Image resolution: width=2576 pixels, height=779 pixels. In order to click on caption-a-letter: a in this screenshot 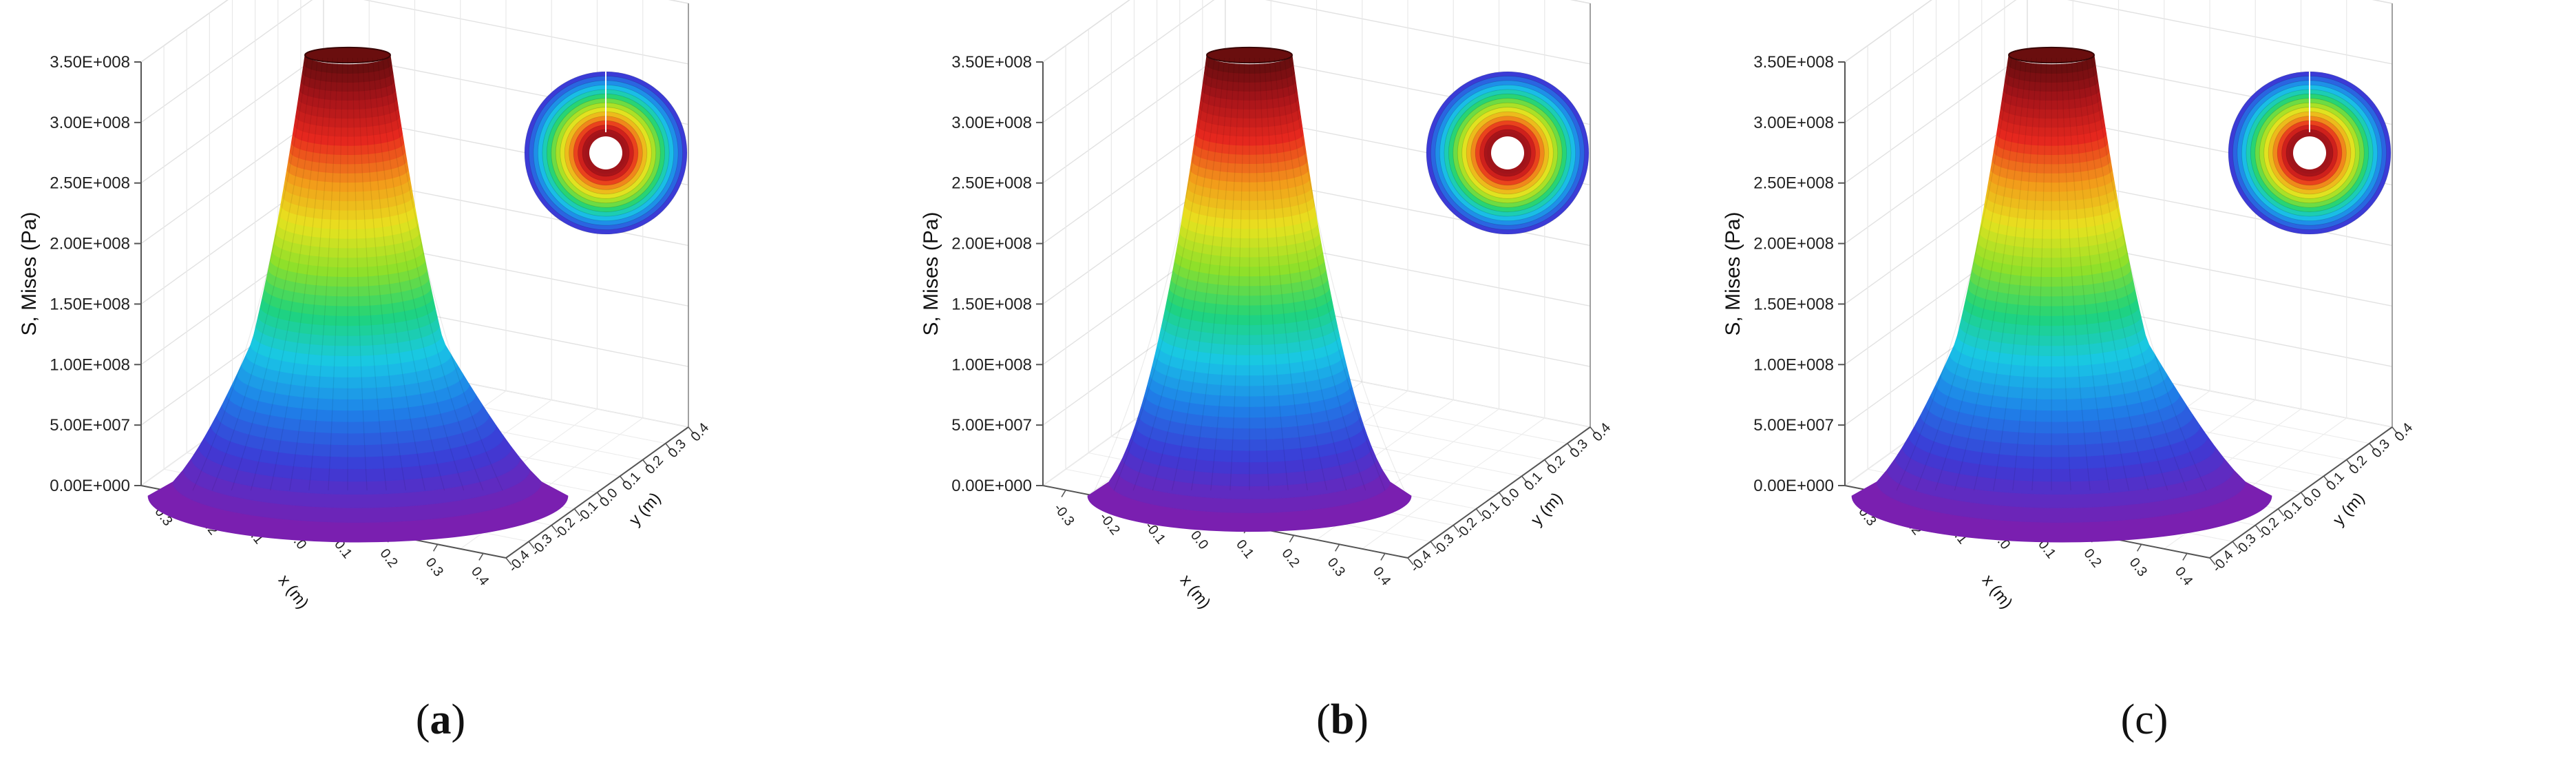, I will do `click(441, 719)`.